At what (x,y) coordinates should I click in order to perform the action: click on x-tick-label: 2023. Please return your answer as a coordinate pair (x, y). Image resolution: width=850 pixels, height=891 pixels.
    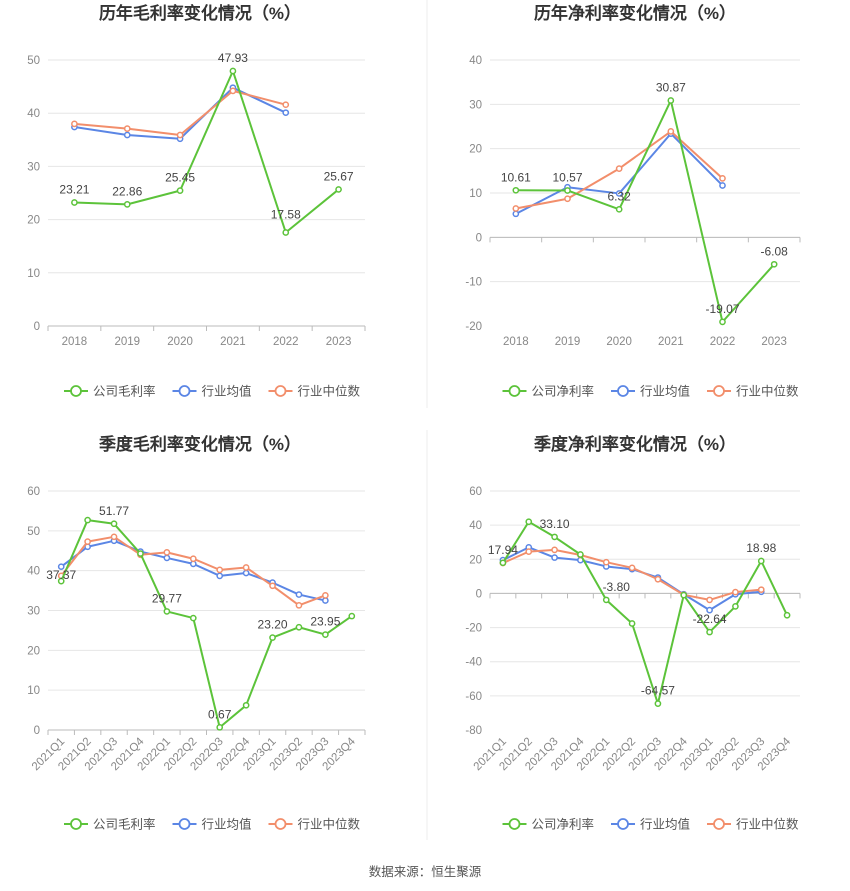
    Looking at the image, I should click on (339, 342).